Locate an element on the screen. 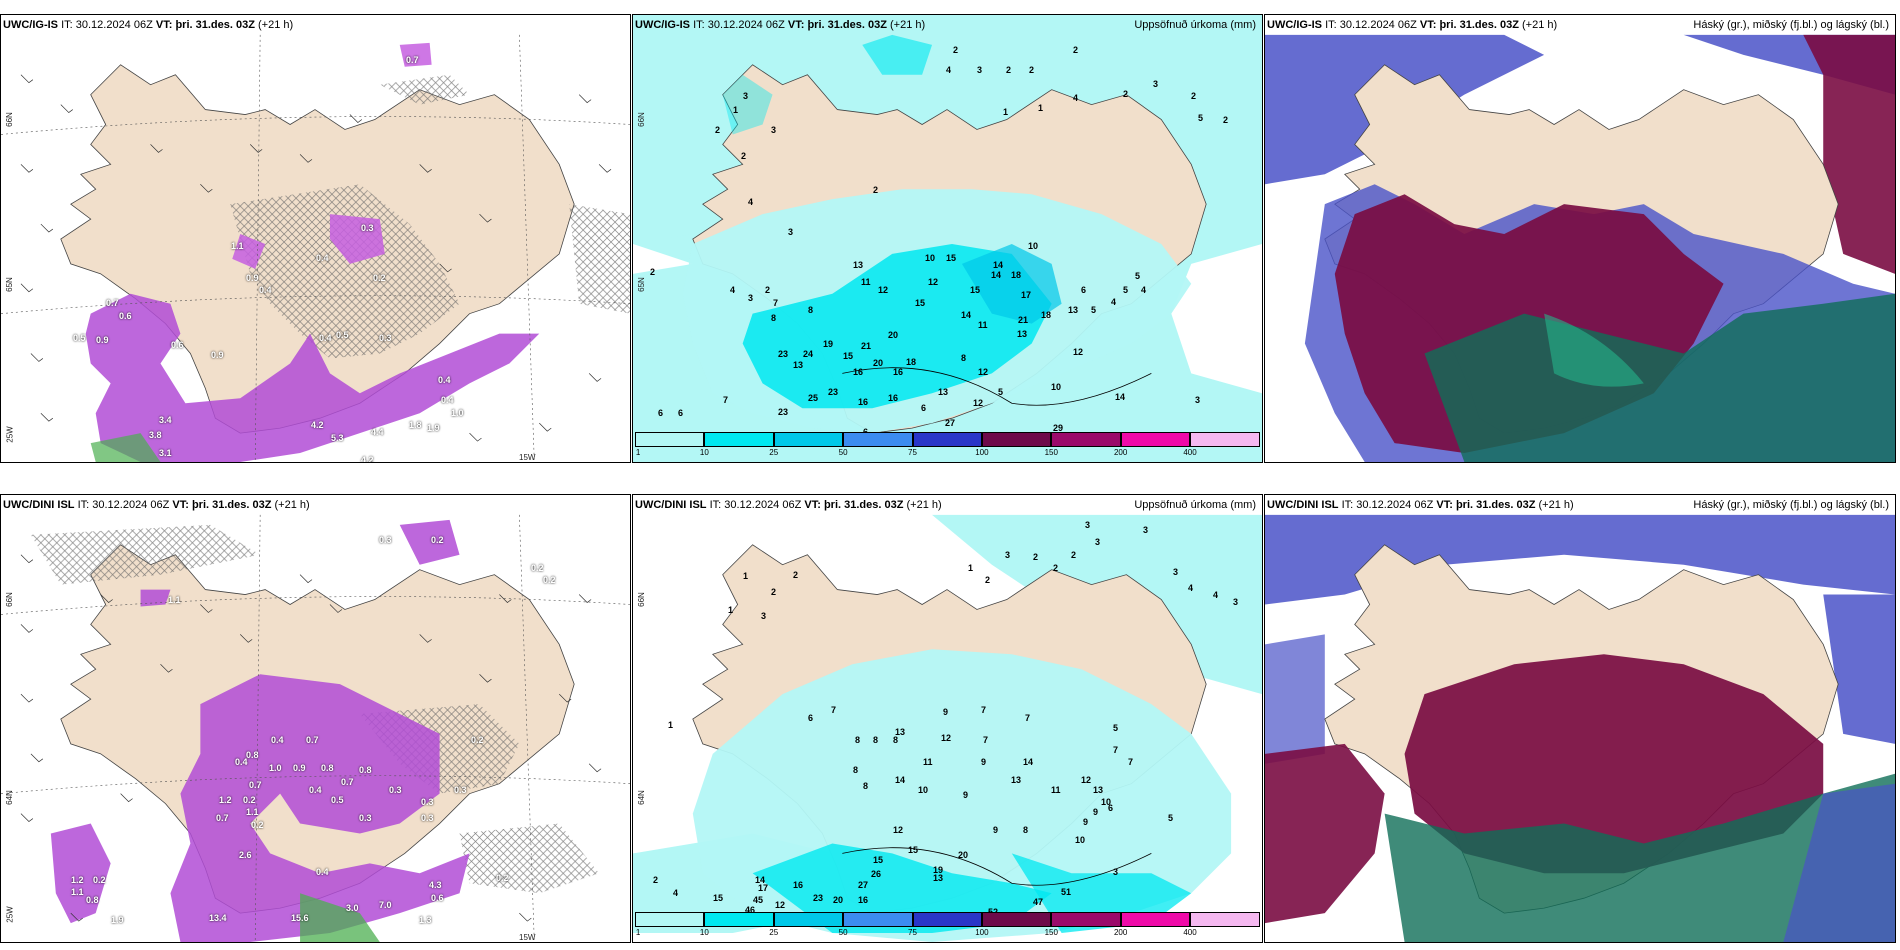 The width and height of the screenshot is (1900, 950). precip-value: 51 is located at coordinates (1066, 892).